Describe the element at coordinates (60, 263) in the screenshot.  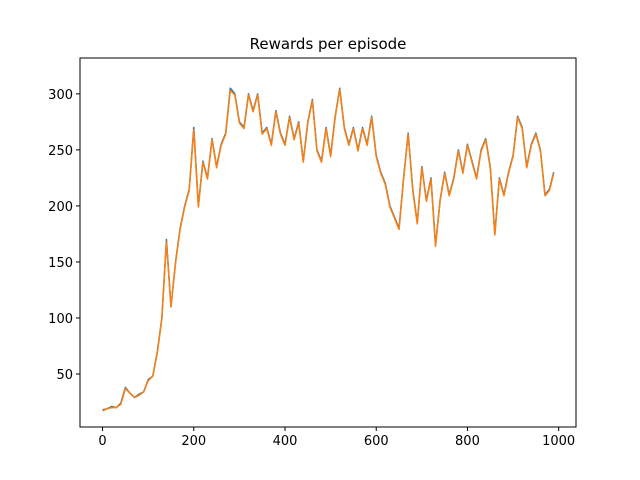
I see `y-tick-label: 150` at that location.